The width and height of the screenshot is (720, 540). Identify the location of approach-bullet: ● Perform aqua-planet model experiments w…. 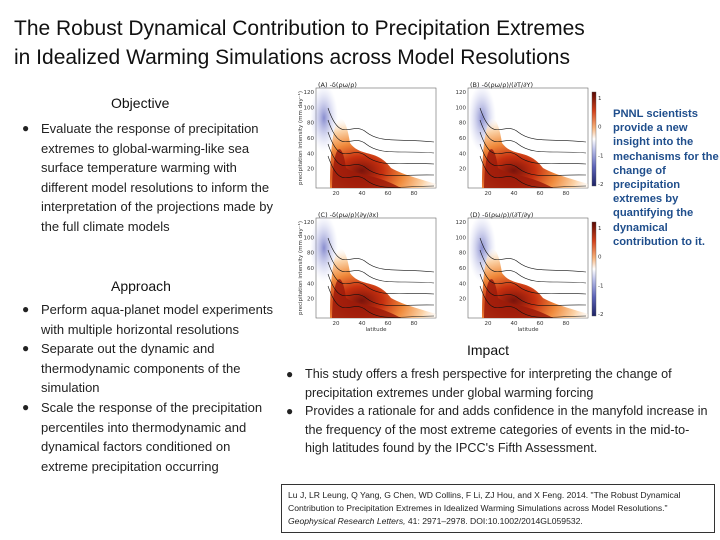
(147, 319).